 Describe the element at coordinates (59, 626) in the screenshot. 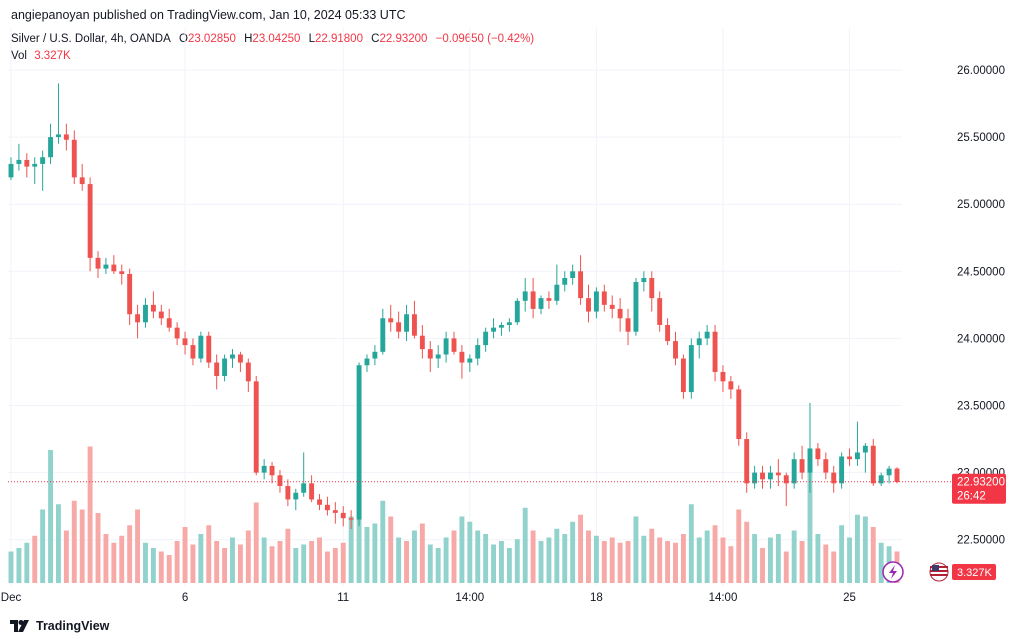

I see `footer-brand: TradingView` at that location.